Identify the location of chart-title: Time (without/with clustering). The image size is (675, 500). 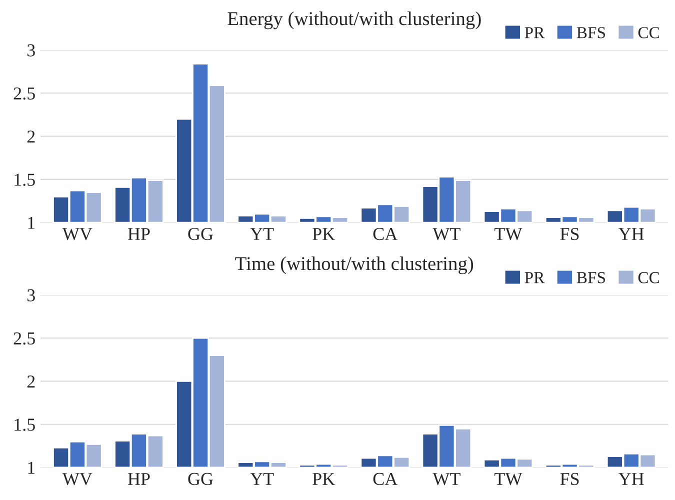
(354, 265).